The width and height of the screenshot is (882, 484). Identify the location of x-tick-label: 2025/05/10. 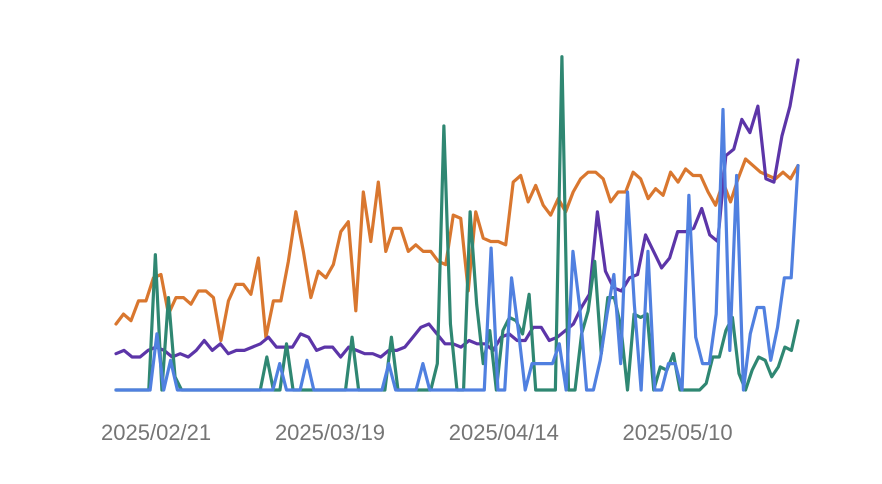
(678, 432).